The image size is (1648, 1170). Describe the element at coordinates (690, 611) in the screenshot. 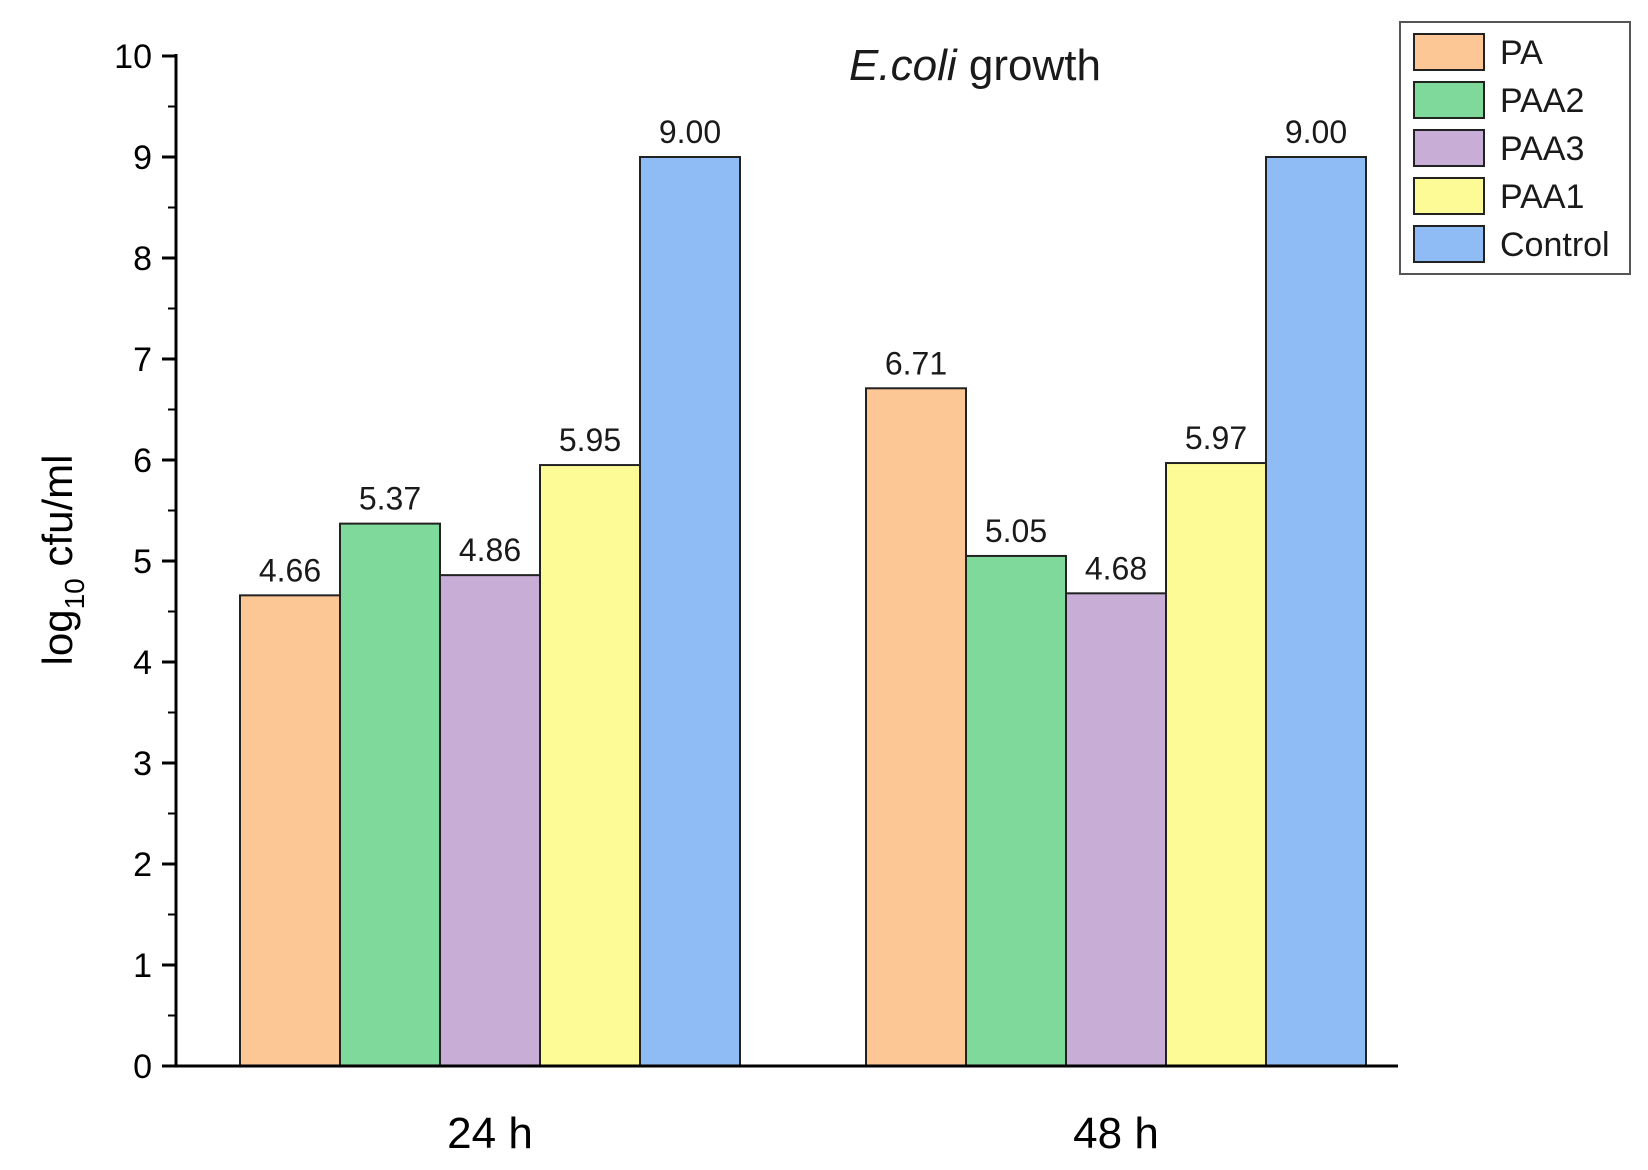

I see `bar-control-24h` at that location.